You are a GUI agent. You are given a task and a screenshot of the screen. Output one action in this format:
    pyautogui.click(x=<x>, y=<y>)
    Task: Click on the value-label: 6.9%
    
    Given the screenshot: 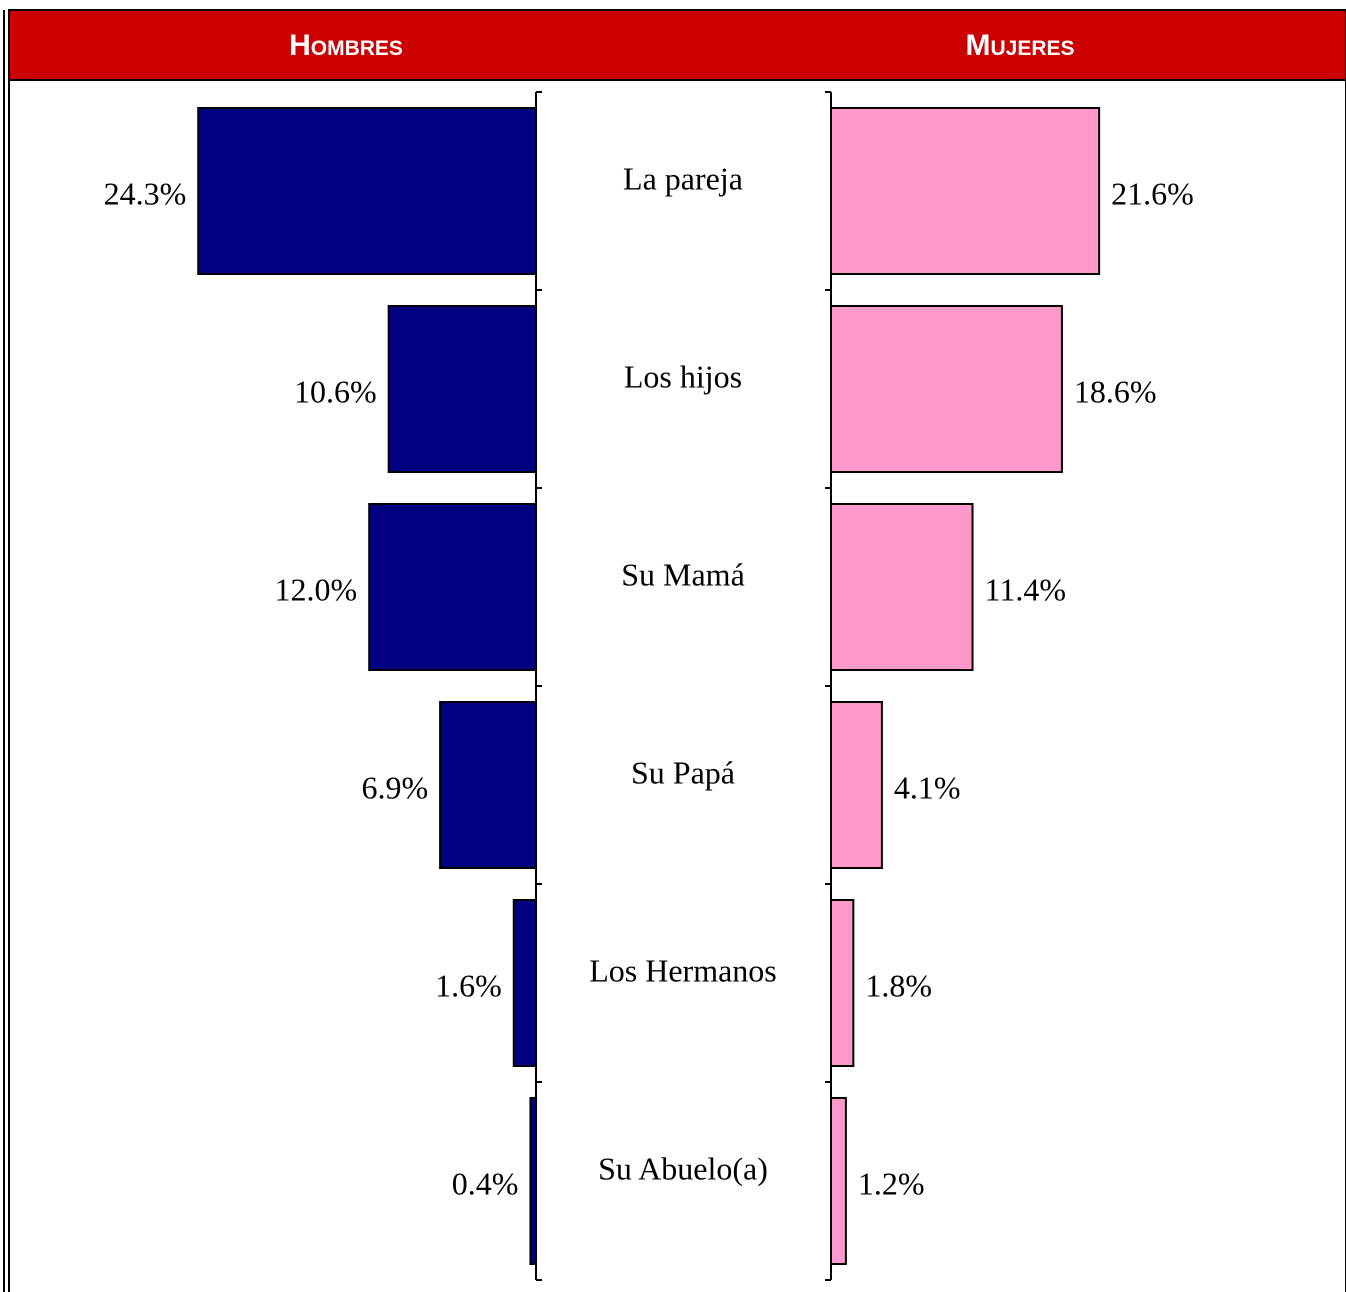 What is the action you would take?
    pyautogui.click(x=394, y=787)
    